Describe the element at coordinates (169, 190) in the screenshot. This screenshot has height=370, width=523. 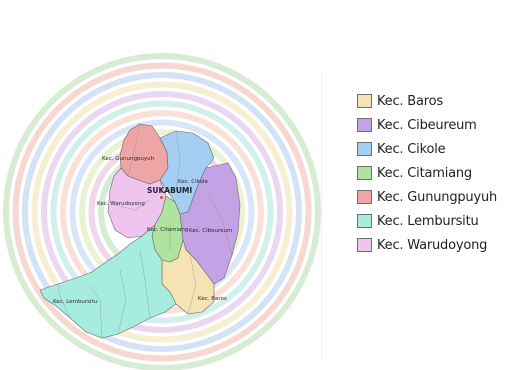
I see `city-label: SUKABUMI` at that location.